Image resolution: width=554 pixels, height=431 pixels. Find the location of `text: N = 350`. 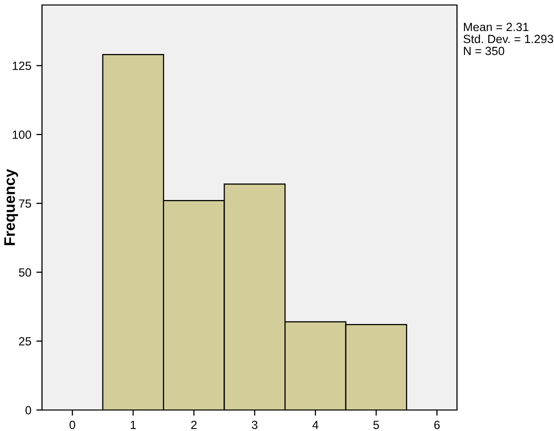

text: N = 350 is located at coordinates (484, 51).